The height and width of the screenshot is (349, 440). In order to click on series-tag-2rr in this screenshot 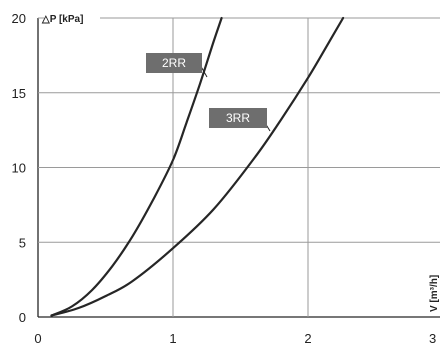, I will do `click(174, 63)`.